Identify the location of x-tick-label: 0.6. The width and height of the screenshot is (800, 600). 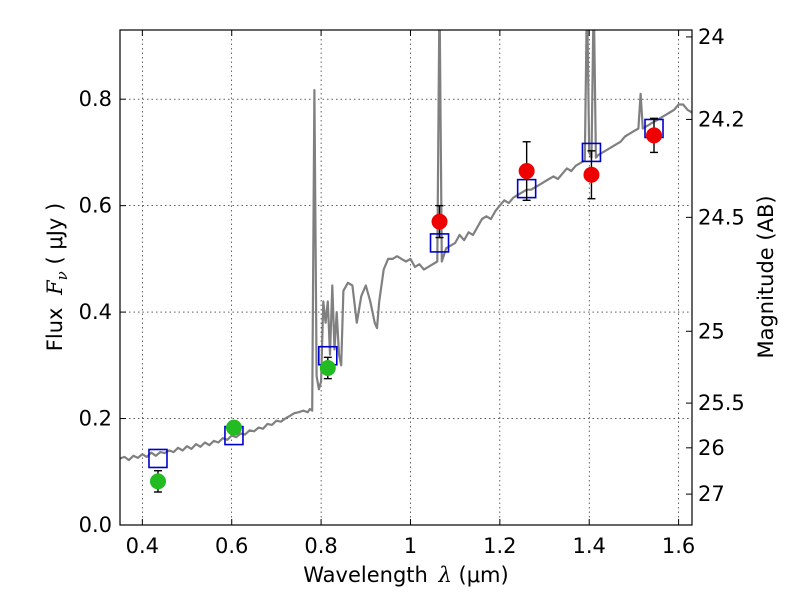
(231, 546).